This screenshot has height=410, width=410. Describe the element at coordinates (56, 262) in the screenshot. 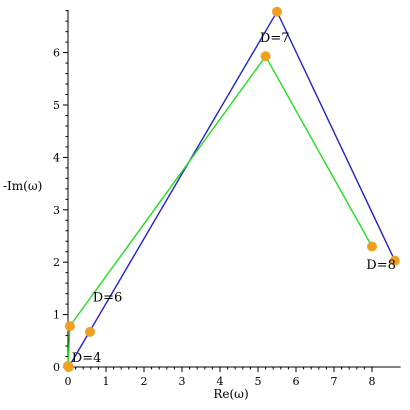

I see `y-tick-label: 2` at that location.